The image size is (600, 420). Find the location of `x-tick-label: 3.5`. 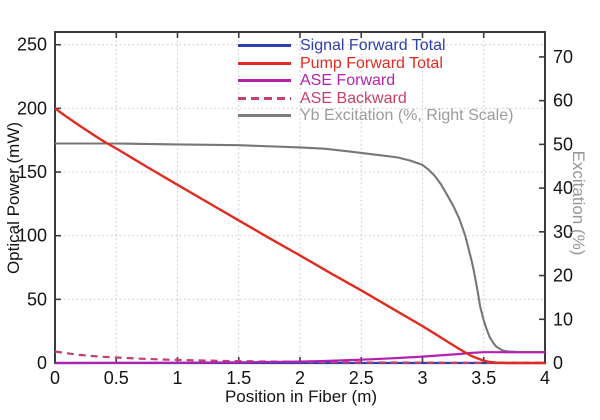

x-tick-label: 3.5 is located at coordinates (483, 378).